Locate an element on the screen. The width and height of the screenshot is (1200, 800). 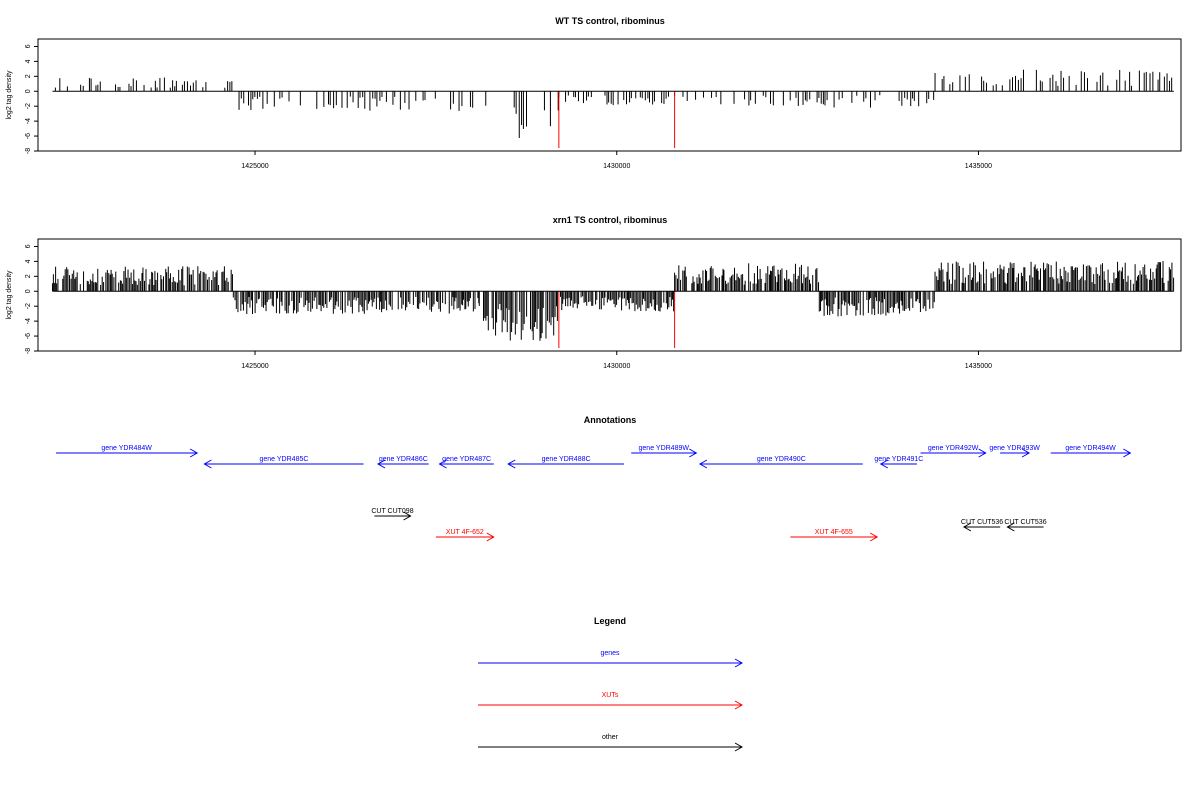
xrn1-plot-frame is located at coordinates (609, 295).